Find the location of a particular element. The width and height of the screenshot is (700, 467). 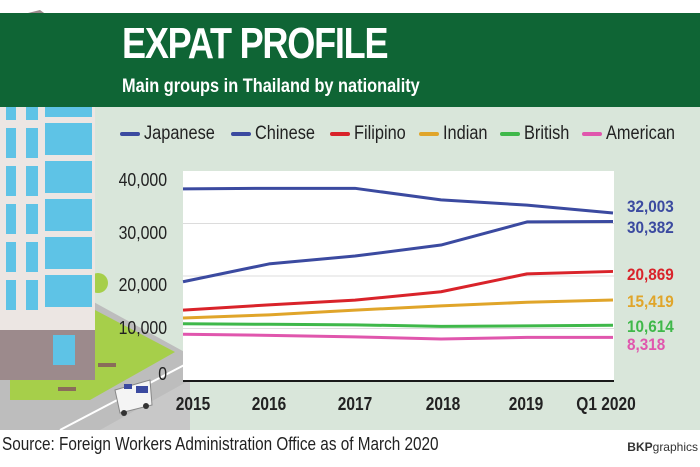

x-tick-2018: 2018 is located at coordinates (443, 404).